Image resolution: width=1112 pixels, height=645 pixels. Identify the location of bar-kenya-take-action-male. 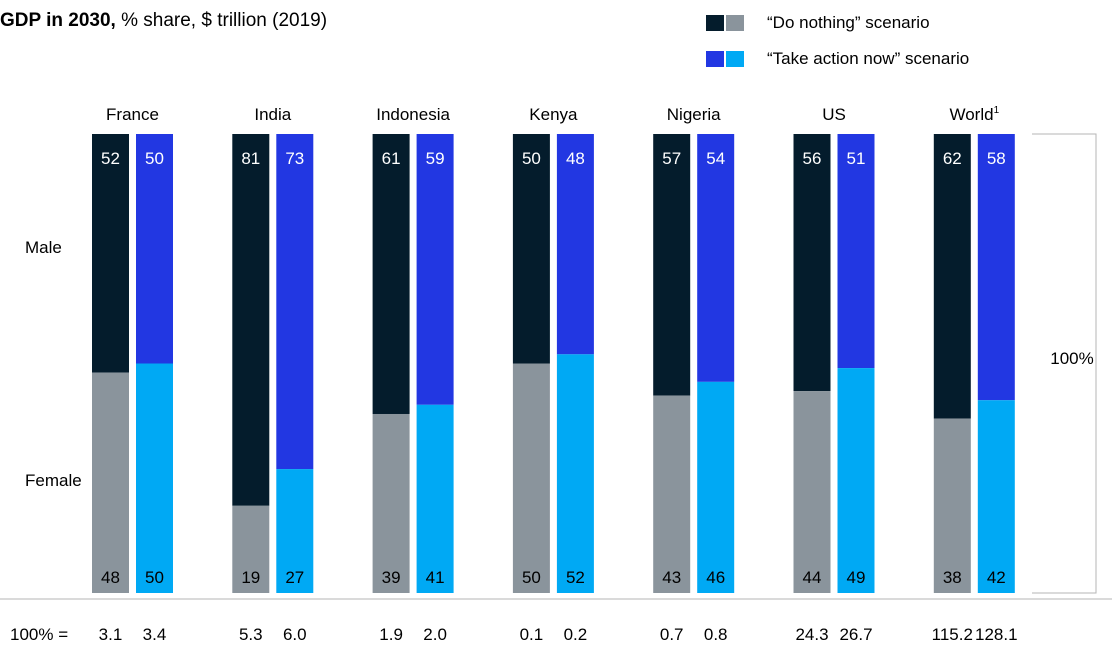
(575, 244).